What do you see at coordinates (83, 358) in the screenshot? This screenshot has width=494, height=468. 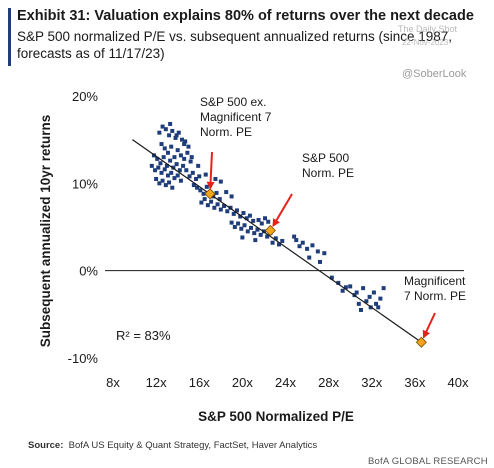 I see `y-tick-label: -10%` at bounding box center [83, 358].